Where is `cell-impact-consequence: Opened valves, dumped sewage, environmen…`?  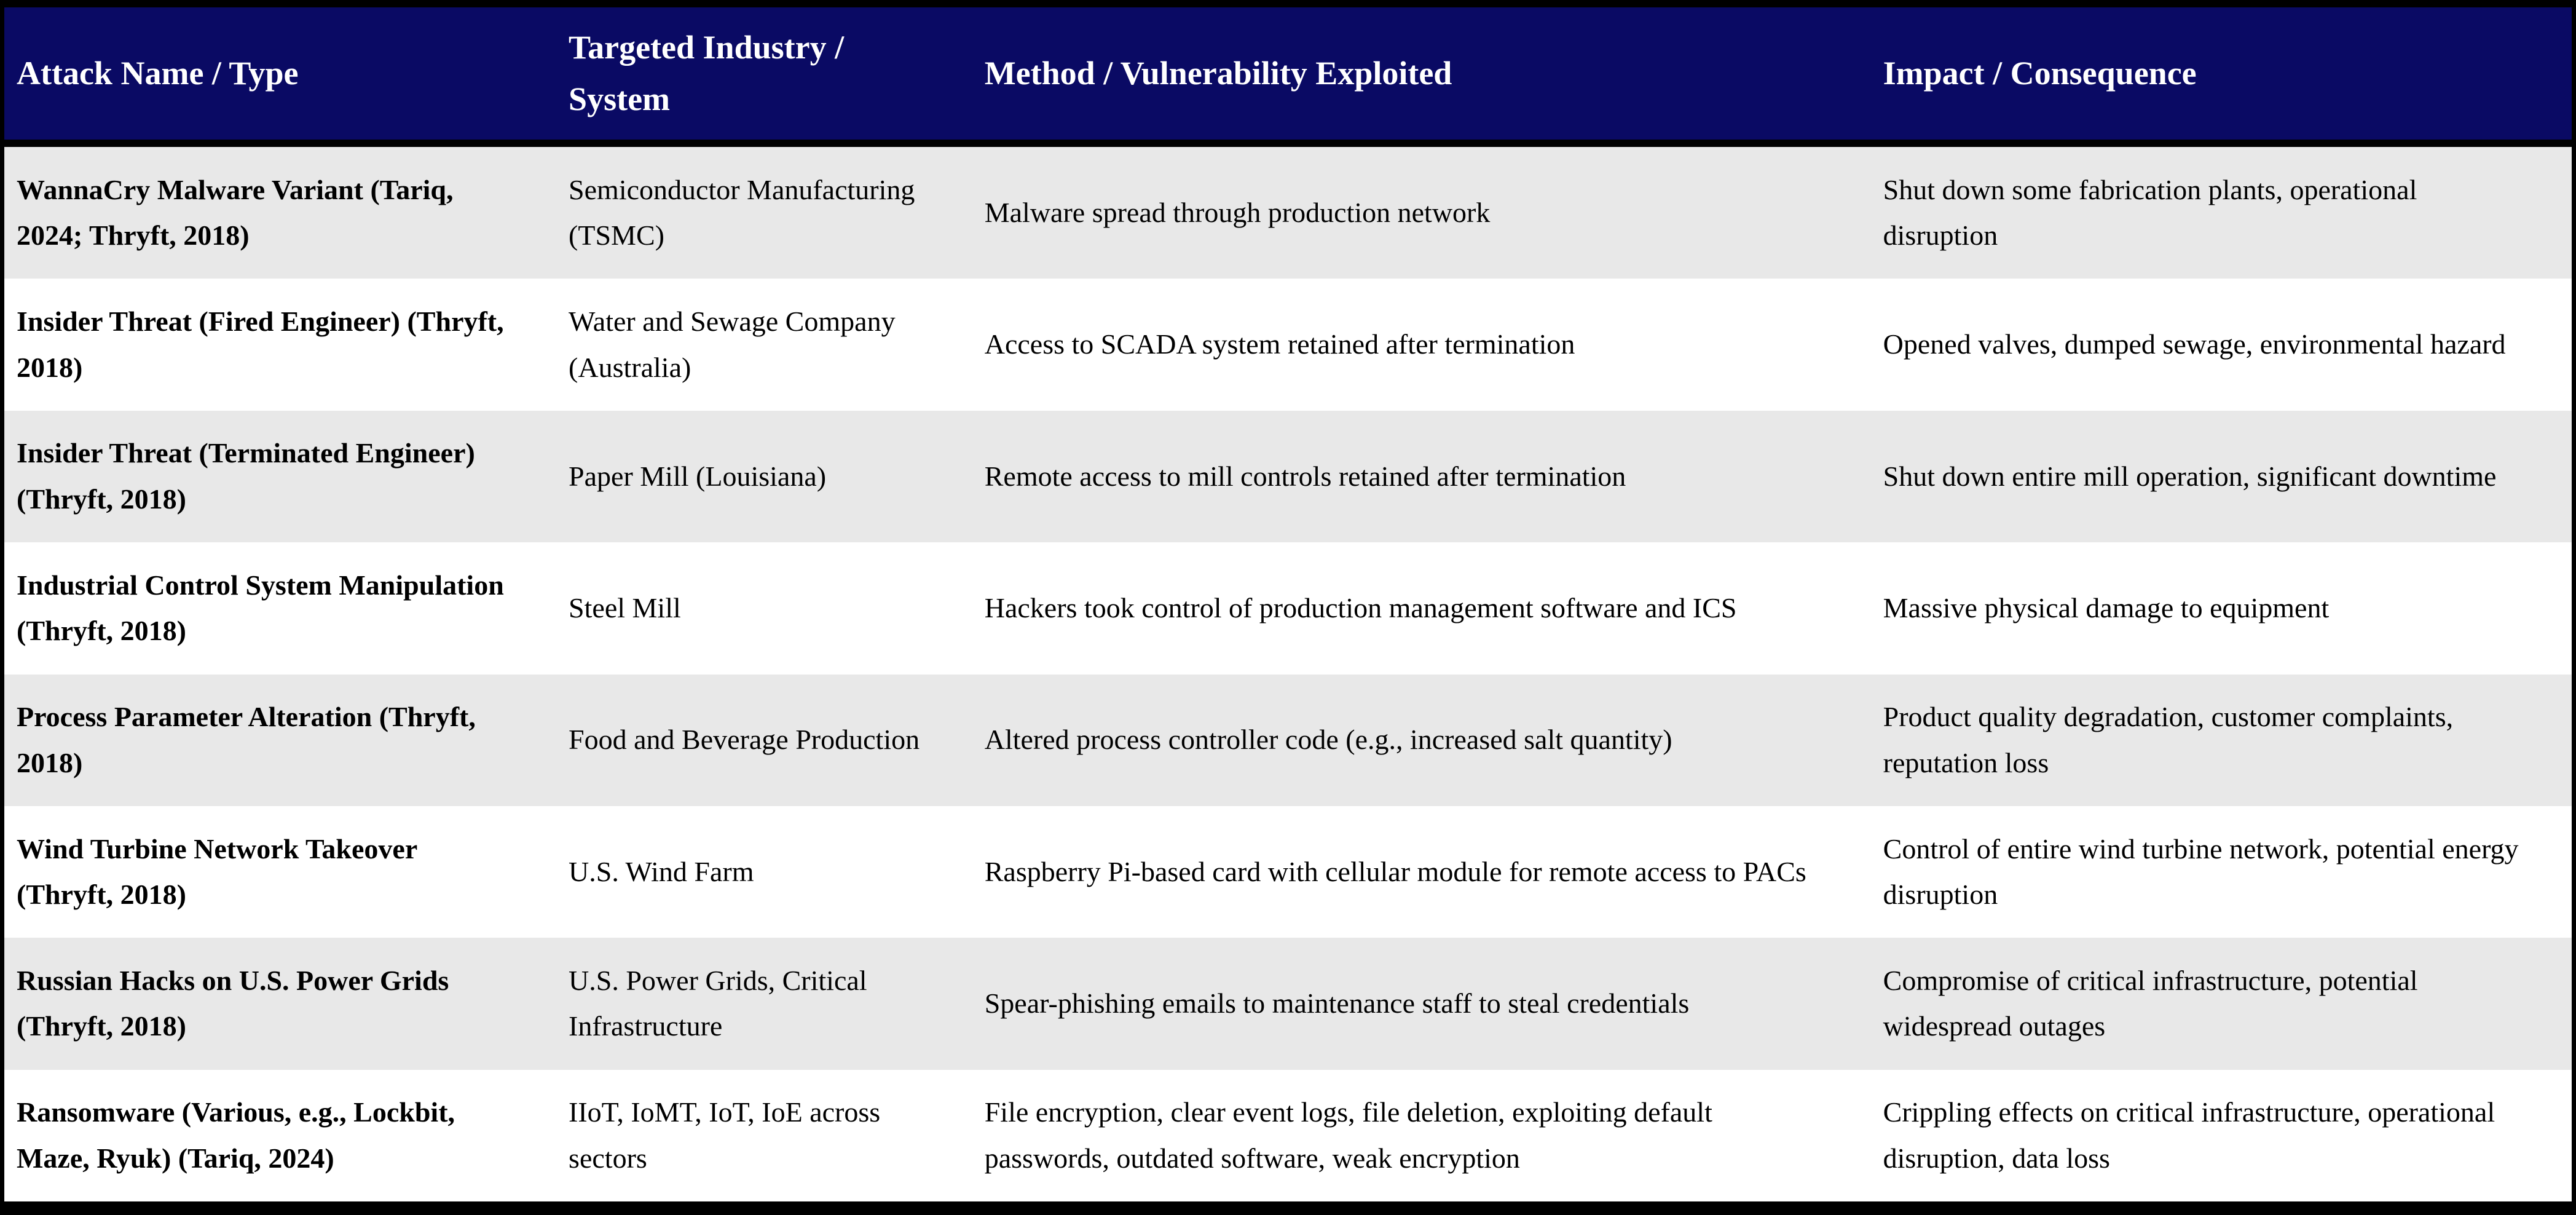
cell-impact-consequence: Opened valves, dumped sewage, environmen… is located at coordinates (2195, 344).